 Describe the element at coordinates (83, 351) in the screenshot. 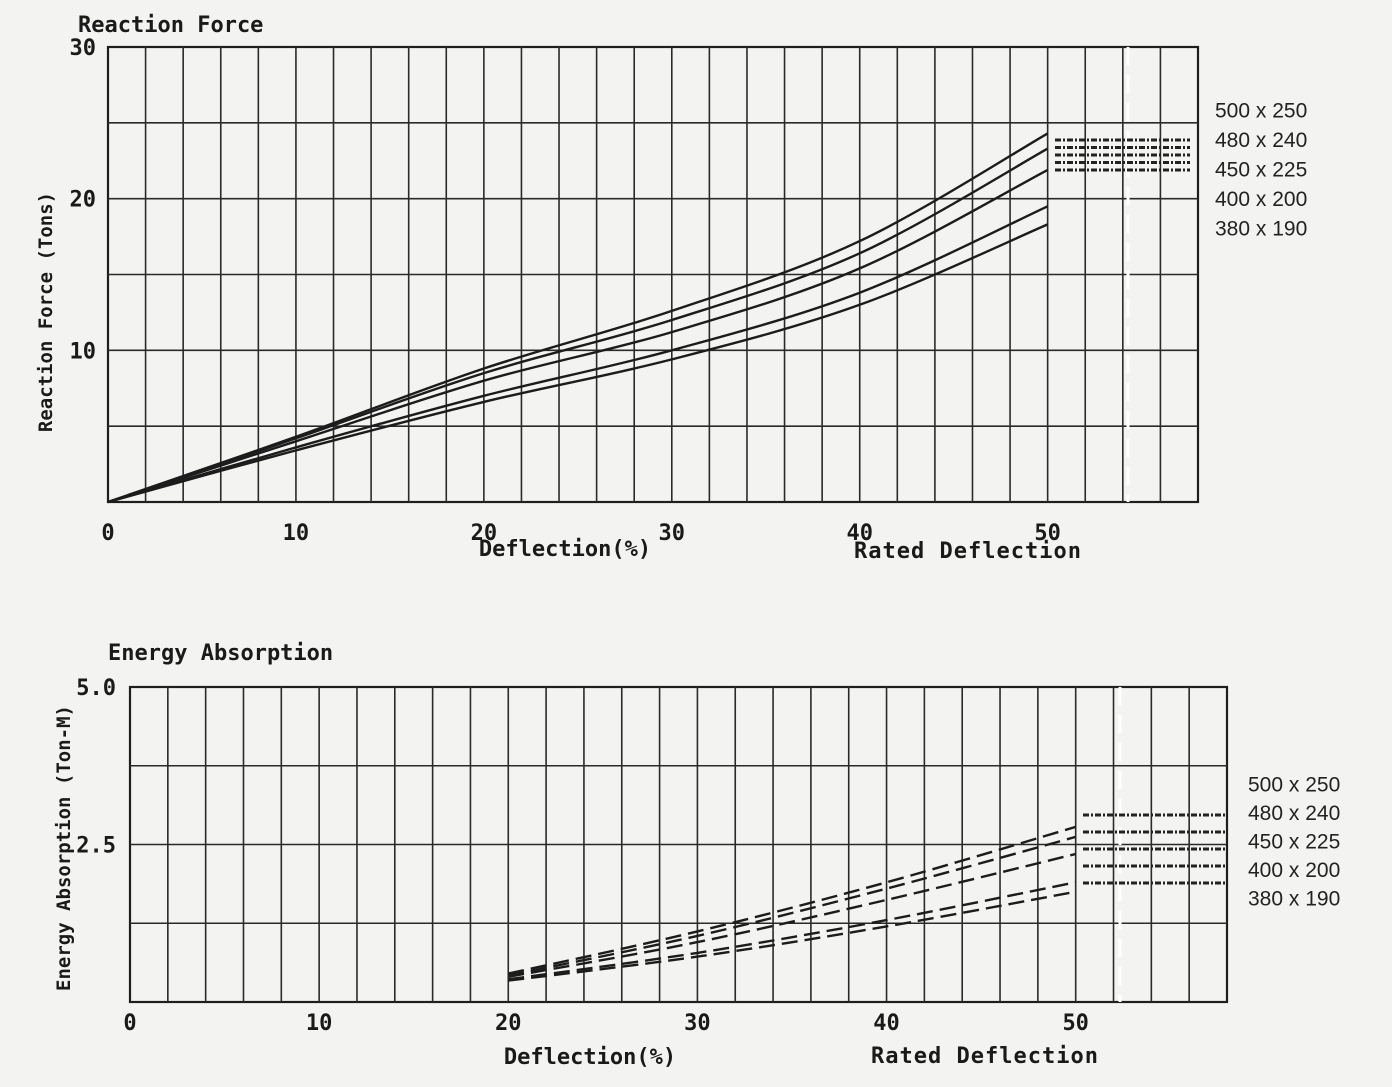

I see `chart1-y-tick-label: 10` at that location.